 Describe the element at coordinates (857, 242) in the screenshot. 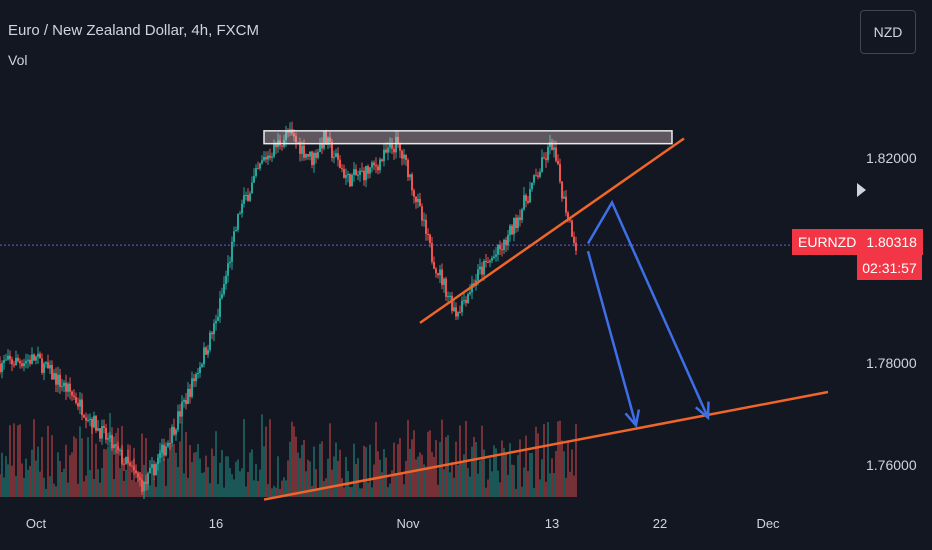

I see `last-price-tag: EURNZD 1.80318` at that location.